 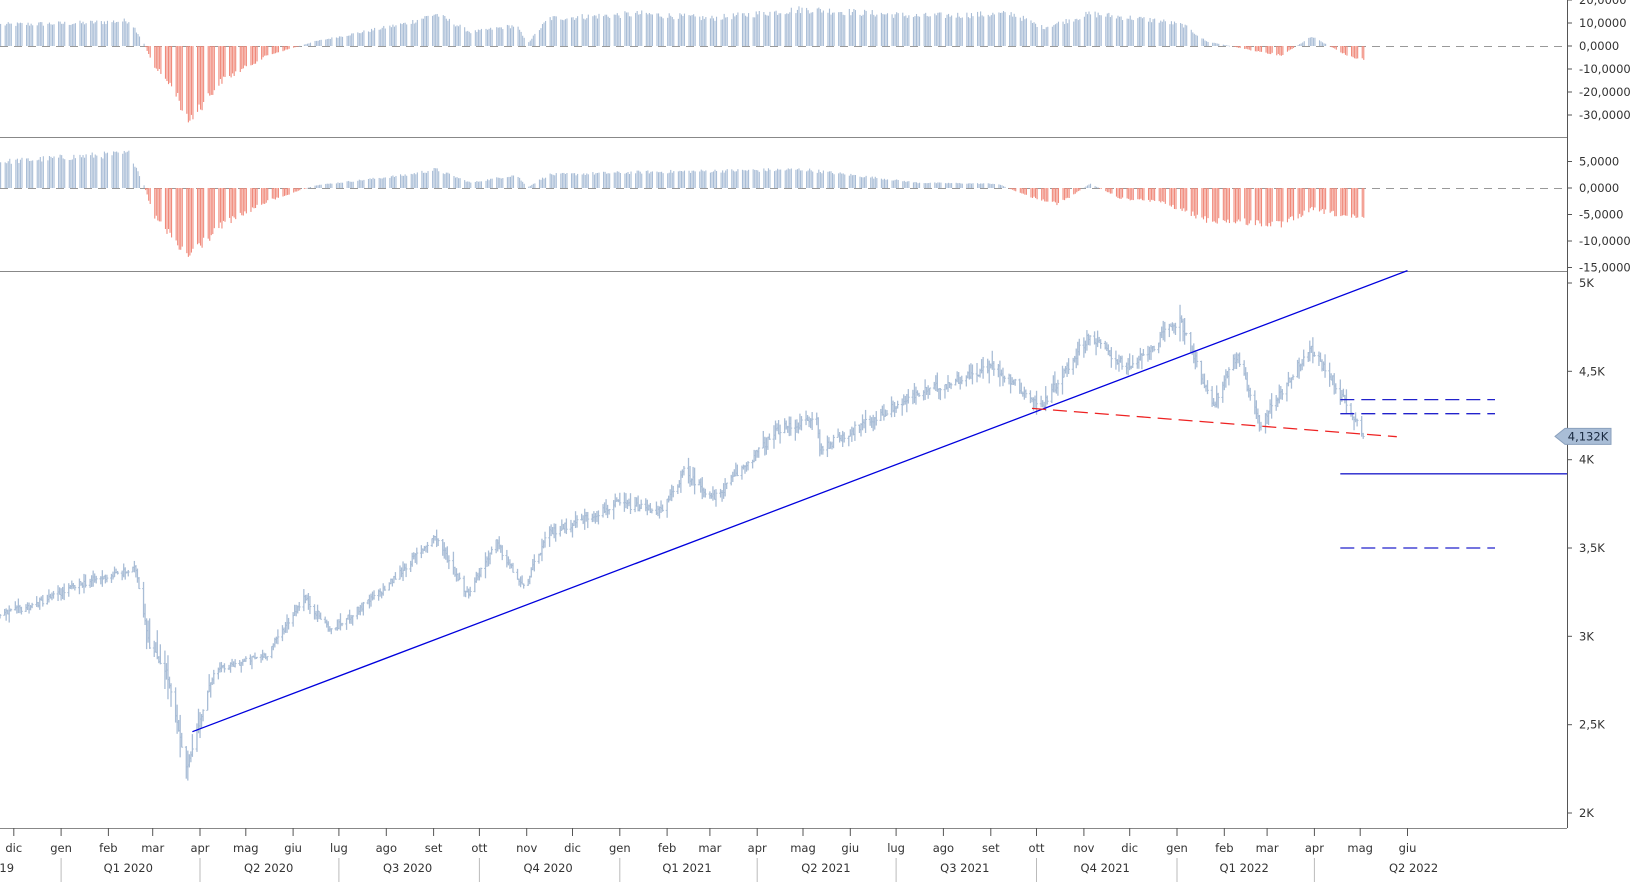 What do you see at coordinates (850, 848) in the screenshot?
I see `month-label: giu` at bounding box center [850, 848].